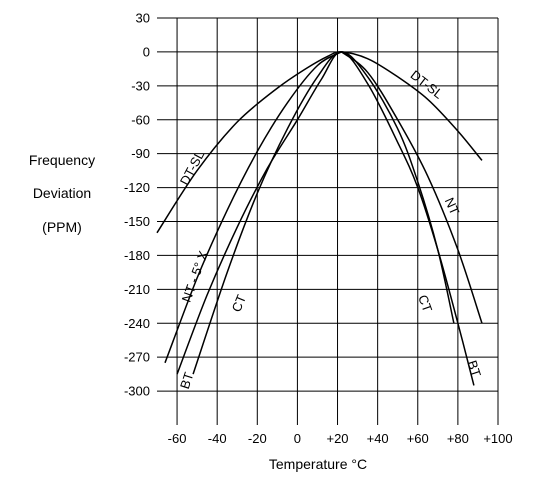 Image resolution: width=536 pixels, height=483 pixels. Describe the element at coordinates (146, 51) in the screenshot. I see `y-tick-label: 0` at that location.